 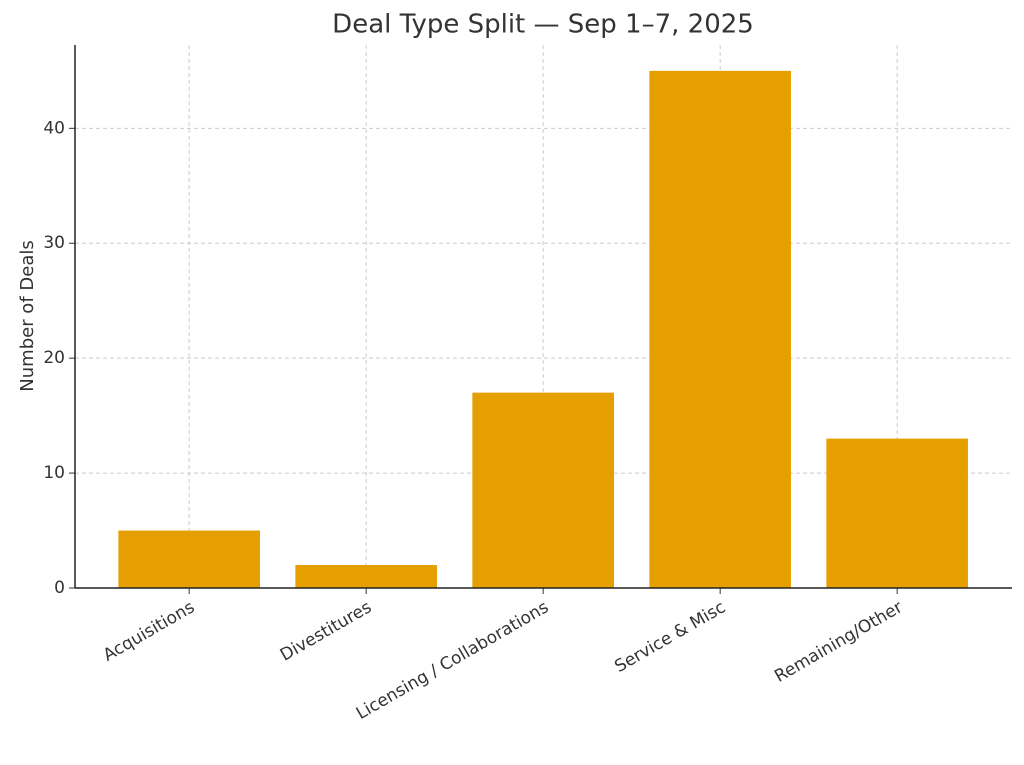 I want to click on y-tick-label: 40, so click(x=54, y=128).